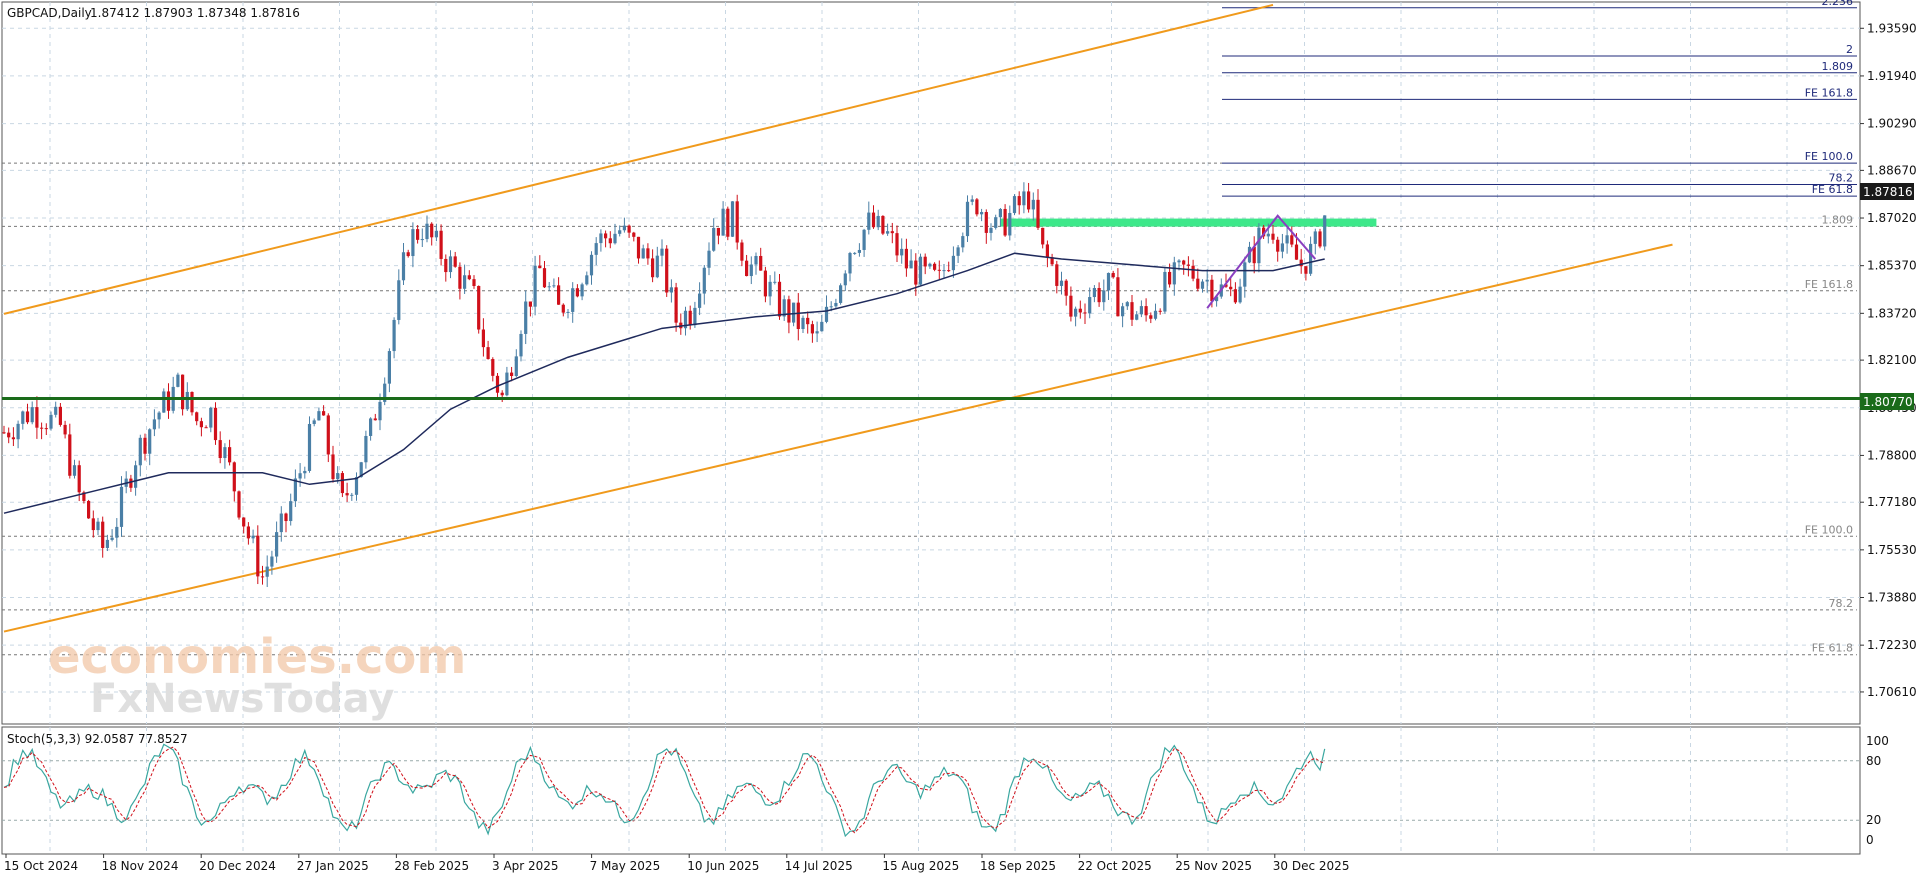 This screenshot has height=874, width=1916. What do you see at coordinates (140, 866) in the screenshot?
I see `time-tick-label: 18 Nov 2024` at bounding box center [140, 866].